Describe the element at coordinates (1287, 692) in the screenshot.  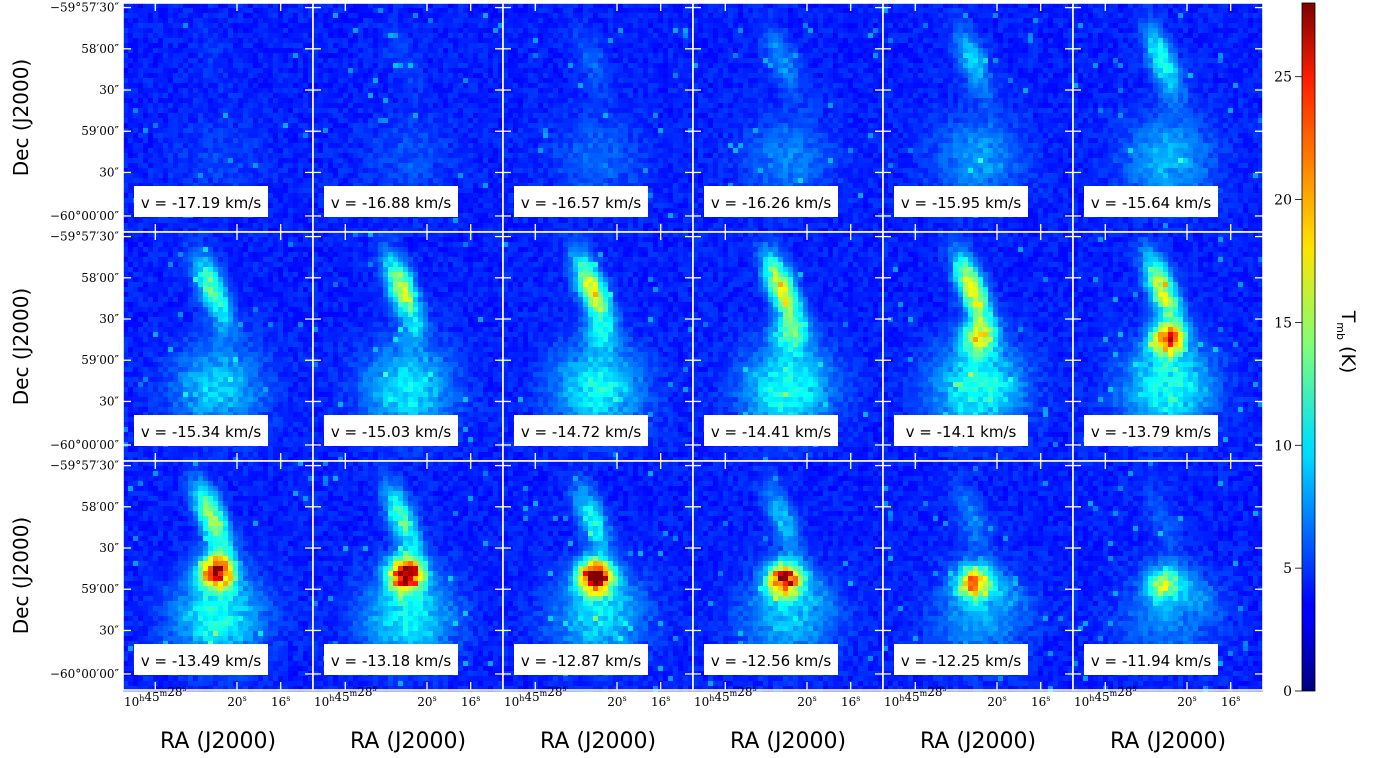
I see `colorbar-tick-label: 0` at that location.